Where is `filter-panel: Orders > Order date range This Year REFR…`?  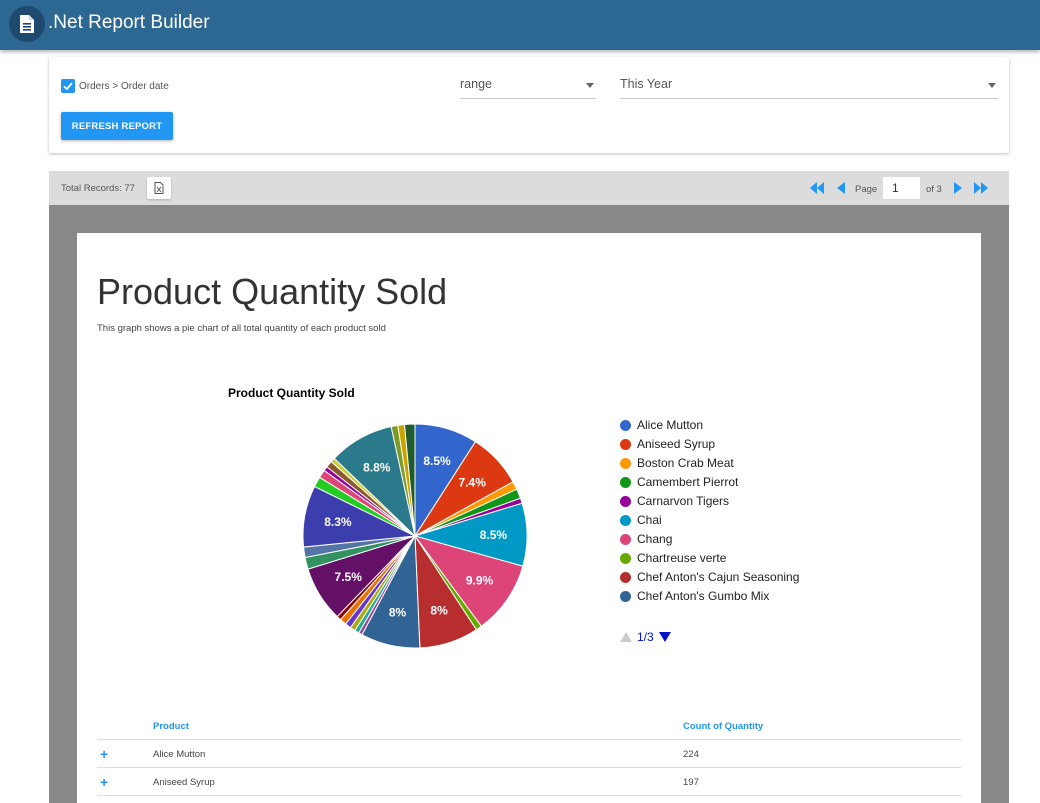
filter-panel: Orders > Order date range This Year REFR… is located at coordinates (529, 105).